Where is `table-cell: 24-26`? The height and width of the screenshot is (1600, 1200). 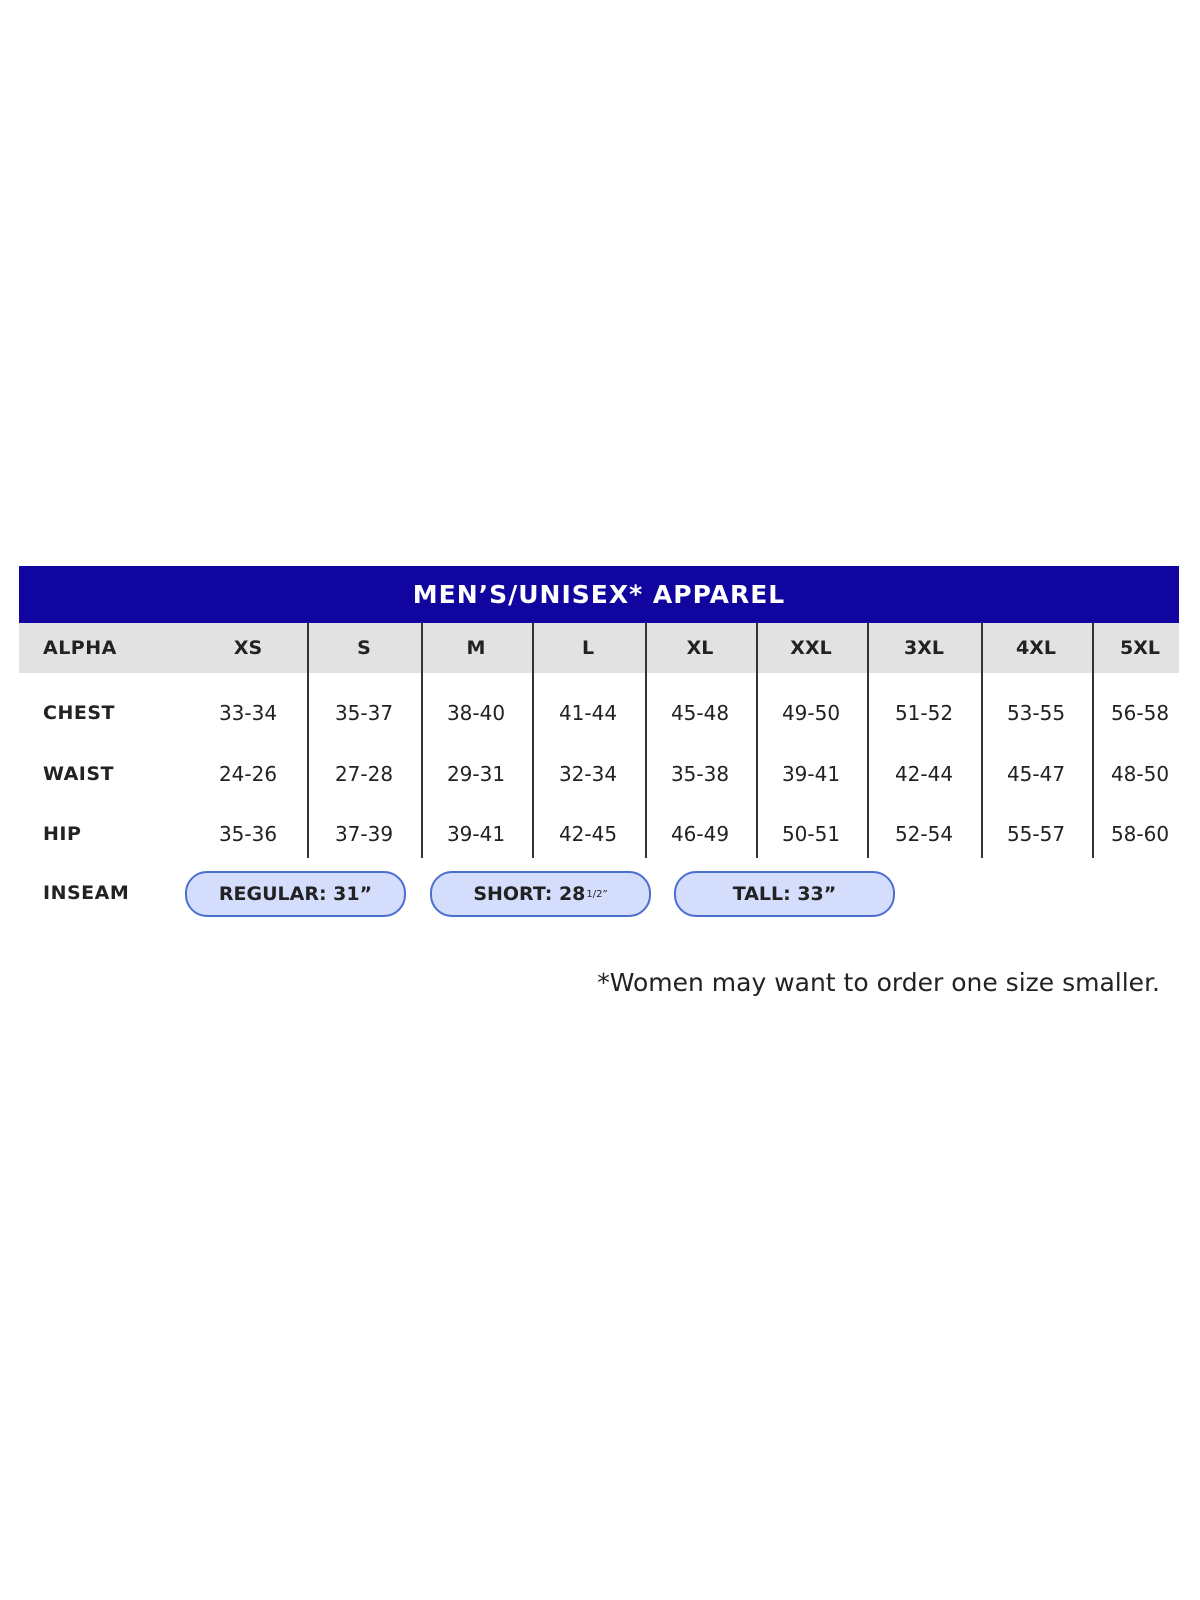
table-cell: 24-26 is located at coordinates (248, 774).